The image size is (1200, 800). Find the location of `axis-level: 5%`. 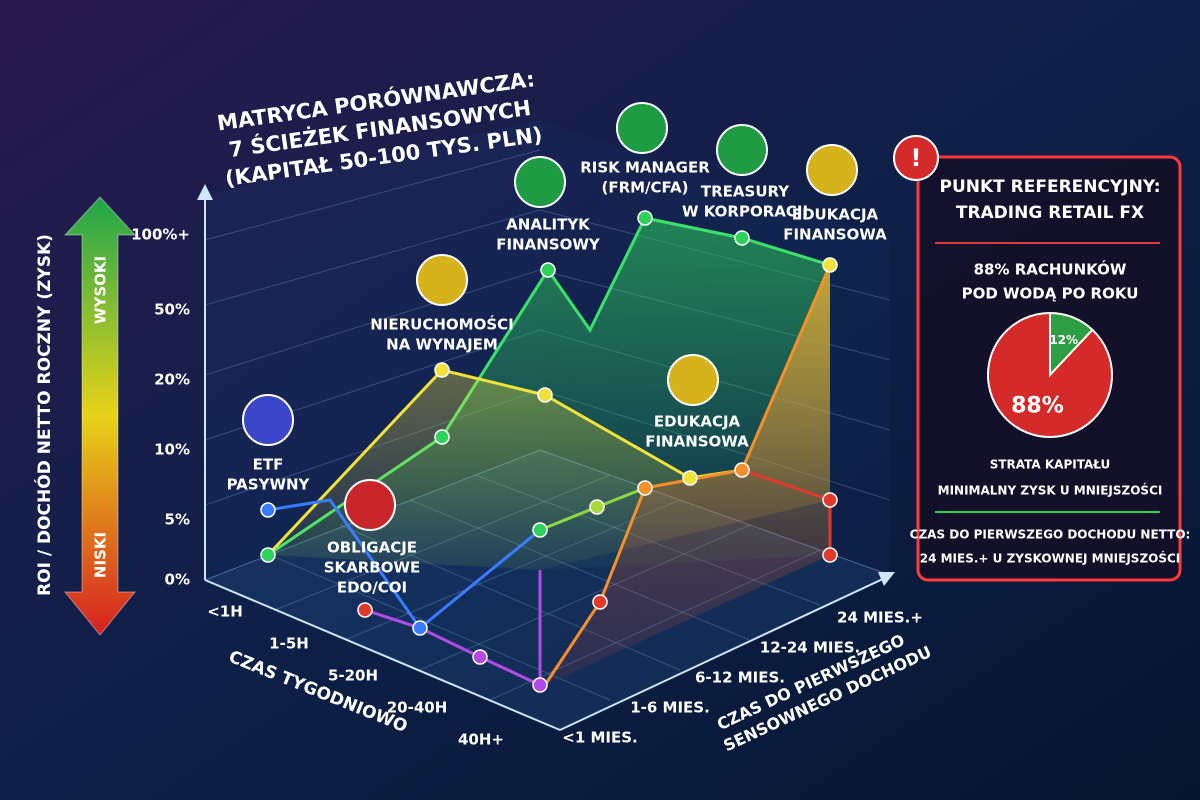

axis-level: 5% is located at coordinates (177, 520).